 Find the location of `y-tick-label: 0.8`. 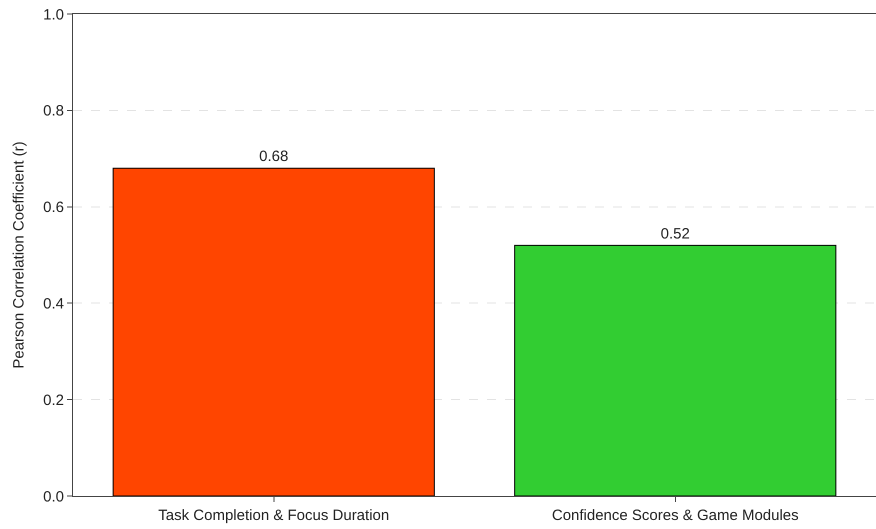

y-tick-label: 0.8 is located at coordinates (53, 111).